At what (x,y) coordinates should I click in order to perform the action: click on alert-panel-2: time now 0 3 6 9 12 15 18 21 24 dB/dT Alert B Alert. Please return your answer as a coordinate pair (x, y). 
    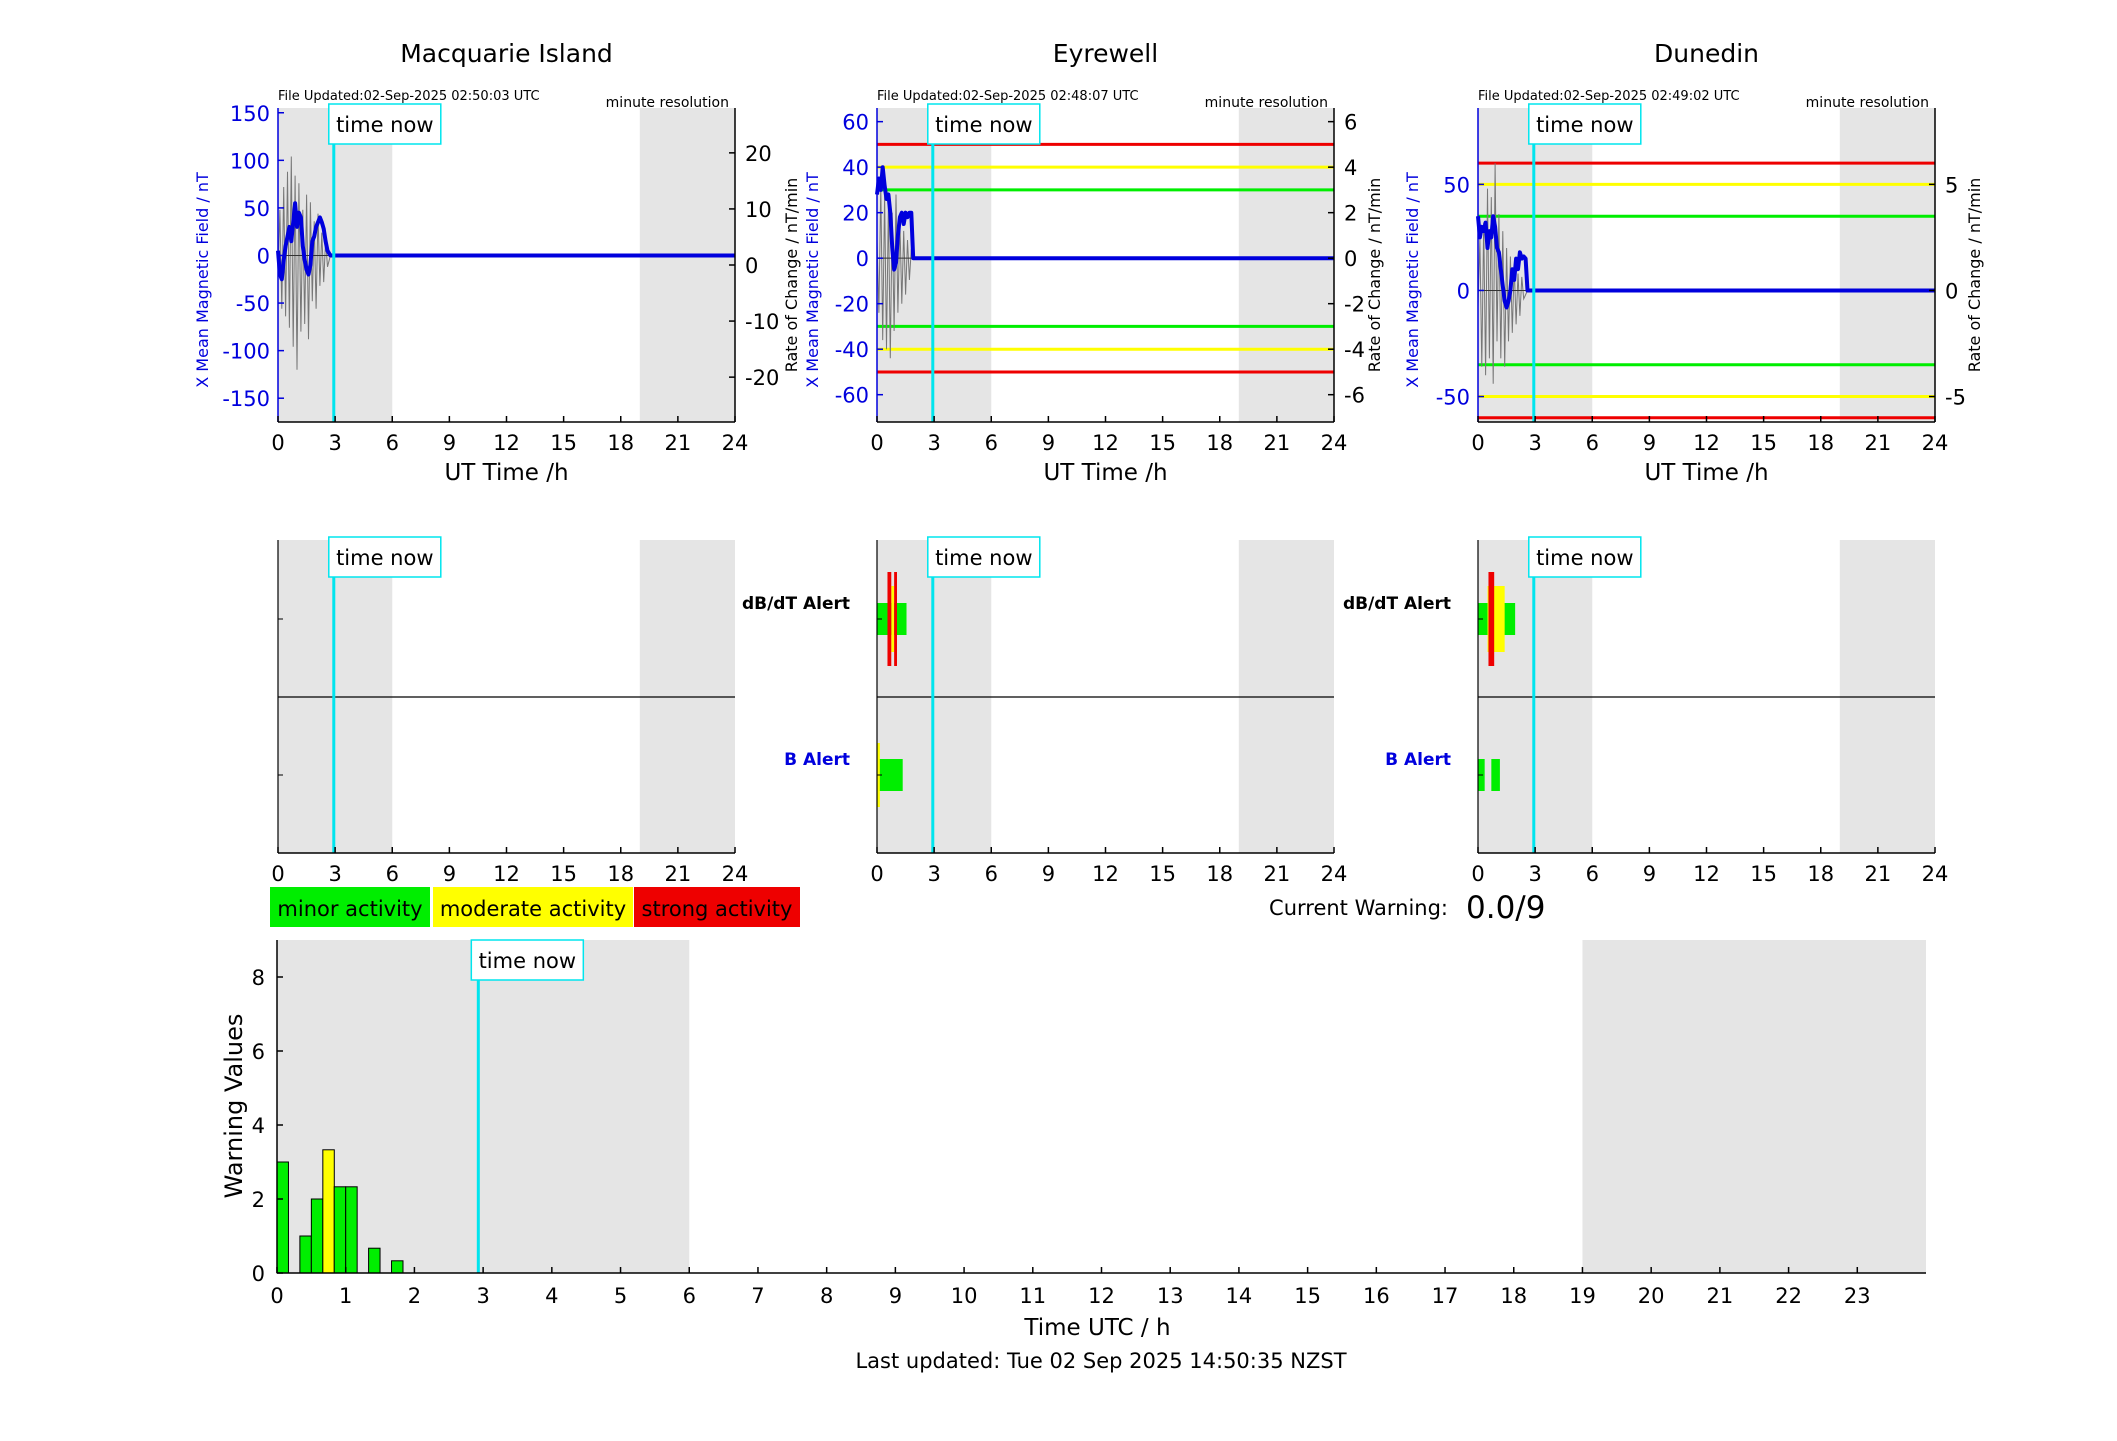
    Looking at the image, I should click on (1646, 711).